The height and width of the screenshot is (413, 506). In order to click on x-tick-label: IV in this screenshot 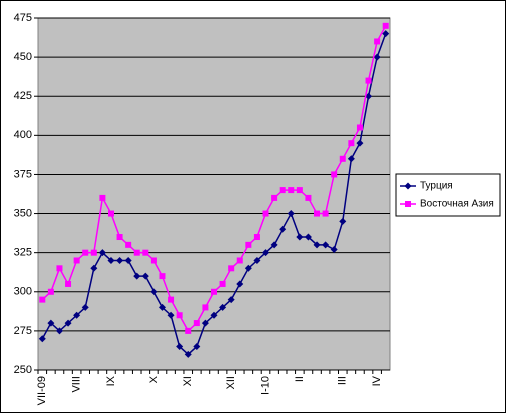, I will do `click(377, 380)`.